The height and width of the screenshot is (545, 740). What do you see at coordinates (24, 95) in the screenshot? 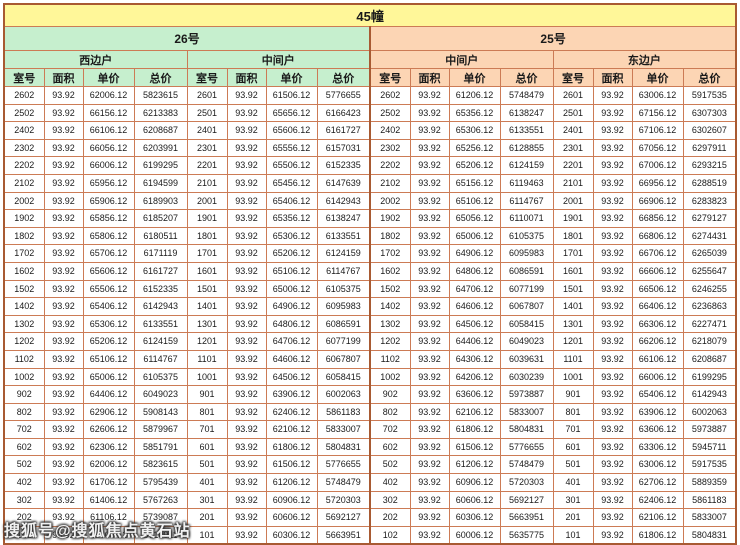
I see `room-number-cell: 2602` at bounding box center [24, 95].